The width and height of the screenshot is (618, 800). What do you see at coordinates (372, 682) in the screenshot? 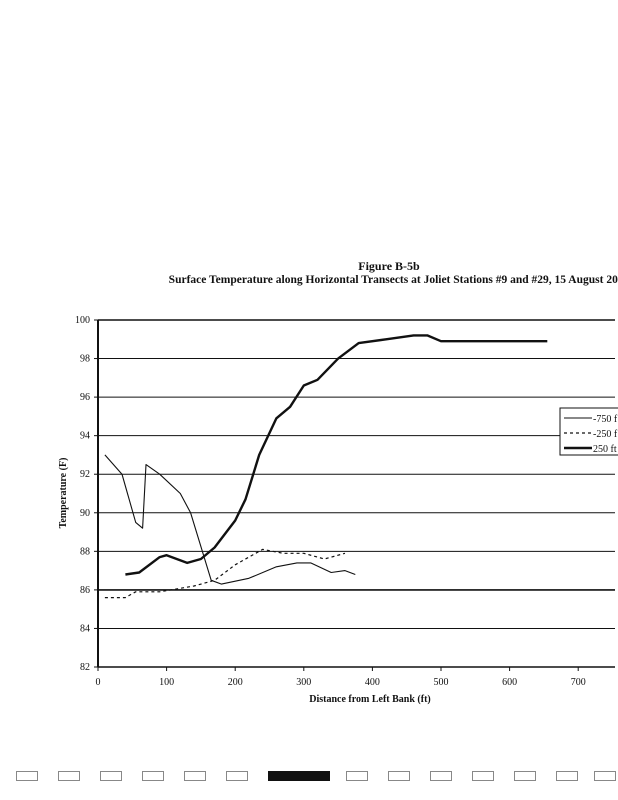
I see `x-tick-label: 400` at bounding box center [372, 682].